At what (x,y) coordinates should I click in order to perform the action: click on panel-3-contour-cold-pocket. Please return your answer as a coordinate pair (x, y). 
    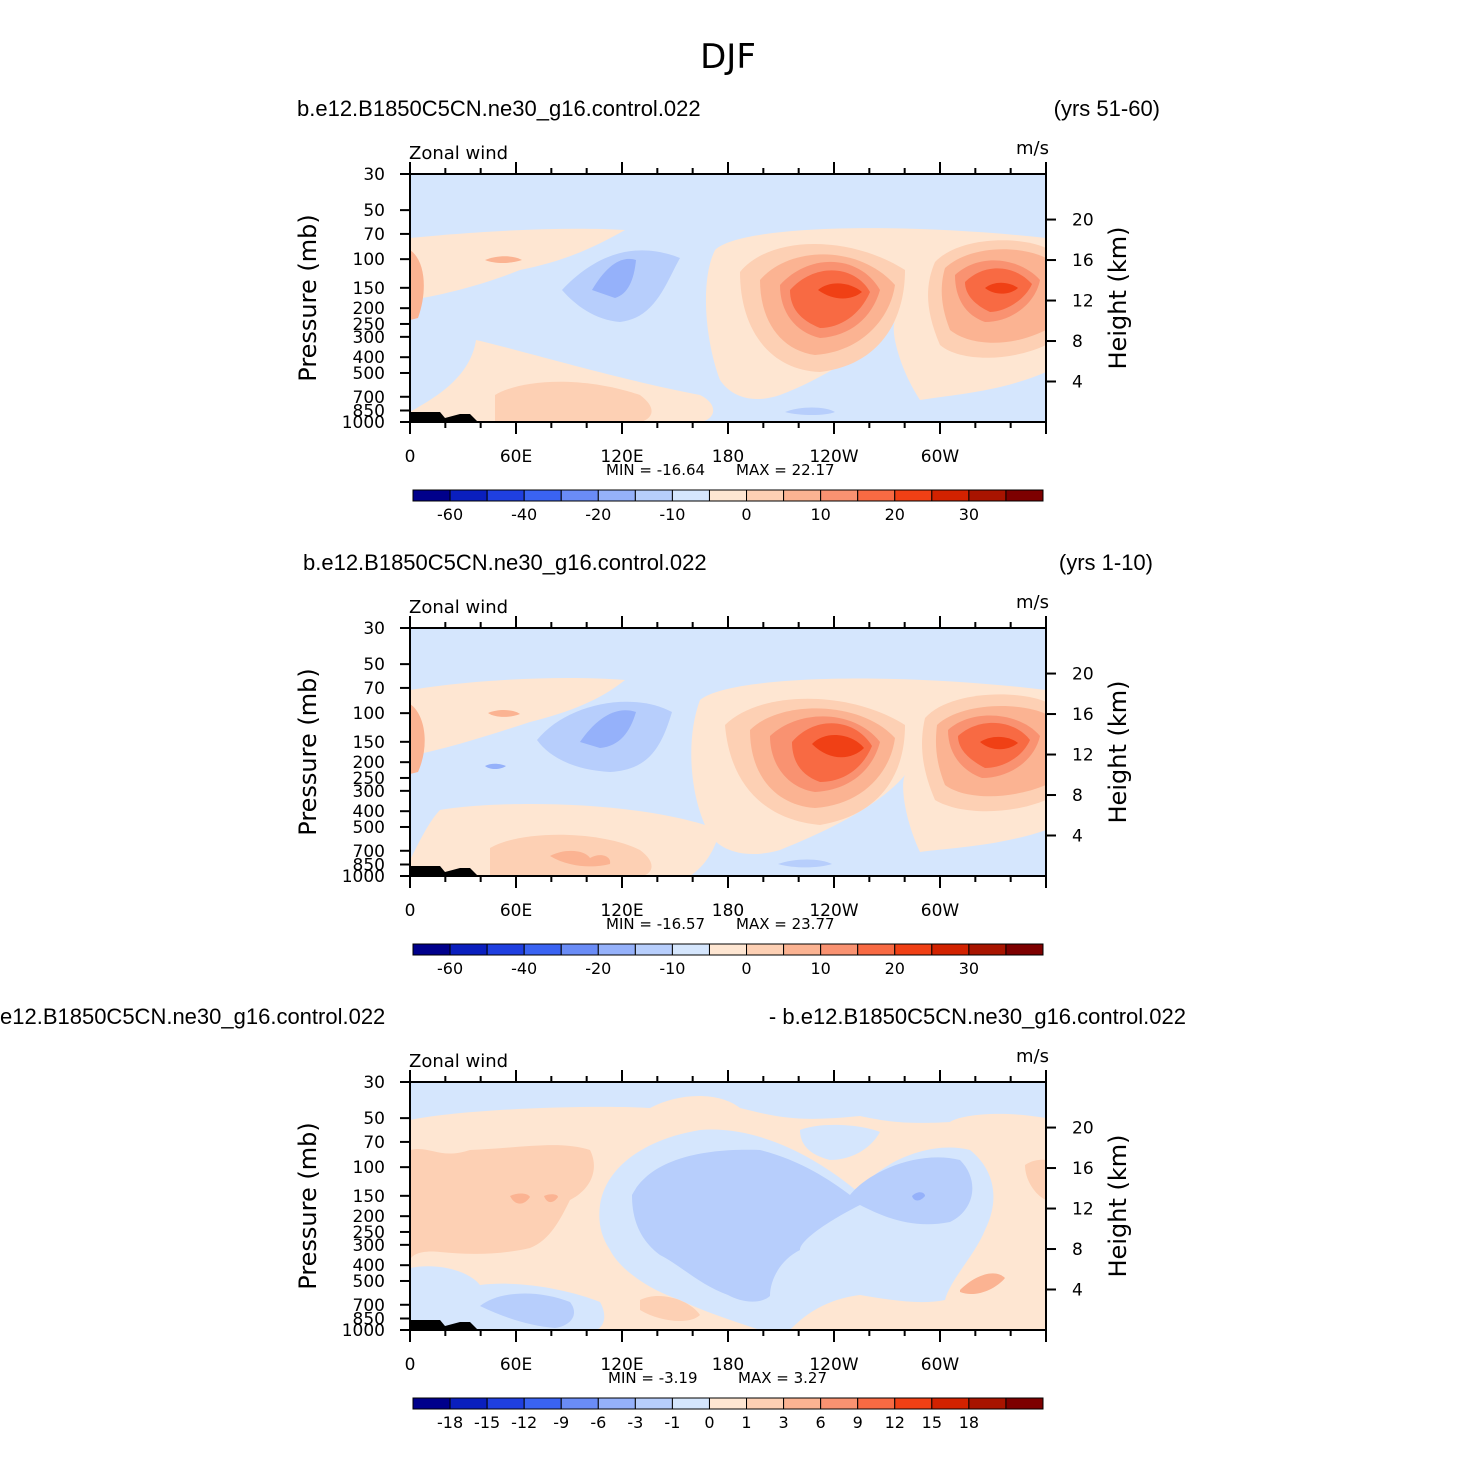
    Looking at the image, I should click on (840, 1142).